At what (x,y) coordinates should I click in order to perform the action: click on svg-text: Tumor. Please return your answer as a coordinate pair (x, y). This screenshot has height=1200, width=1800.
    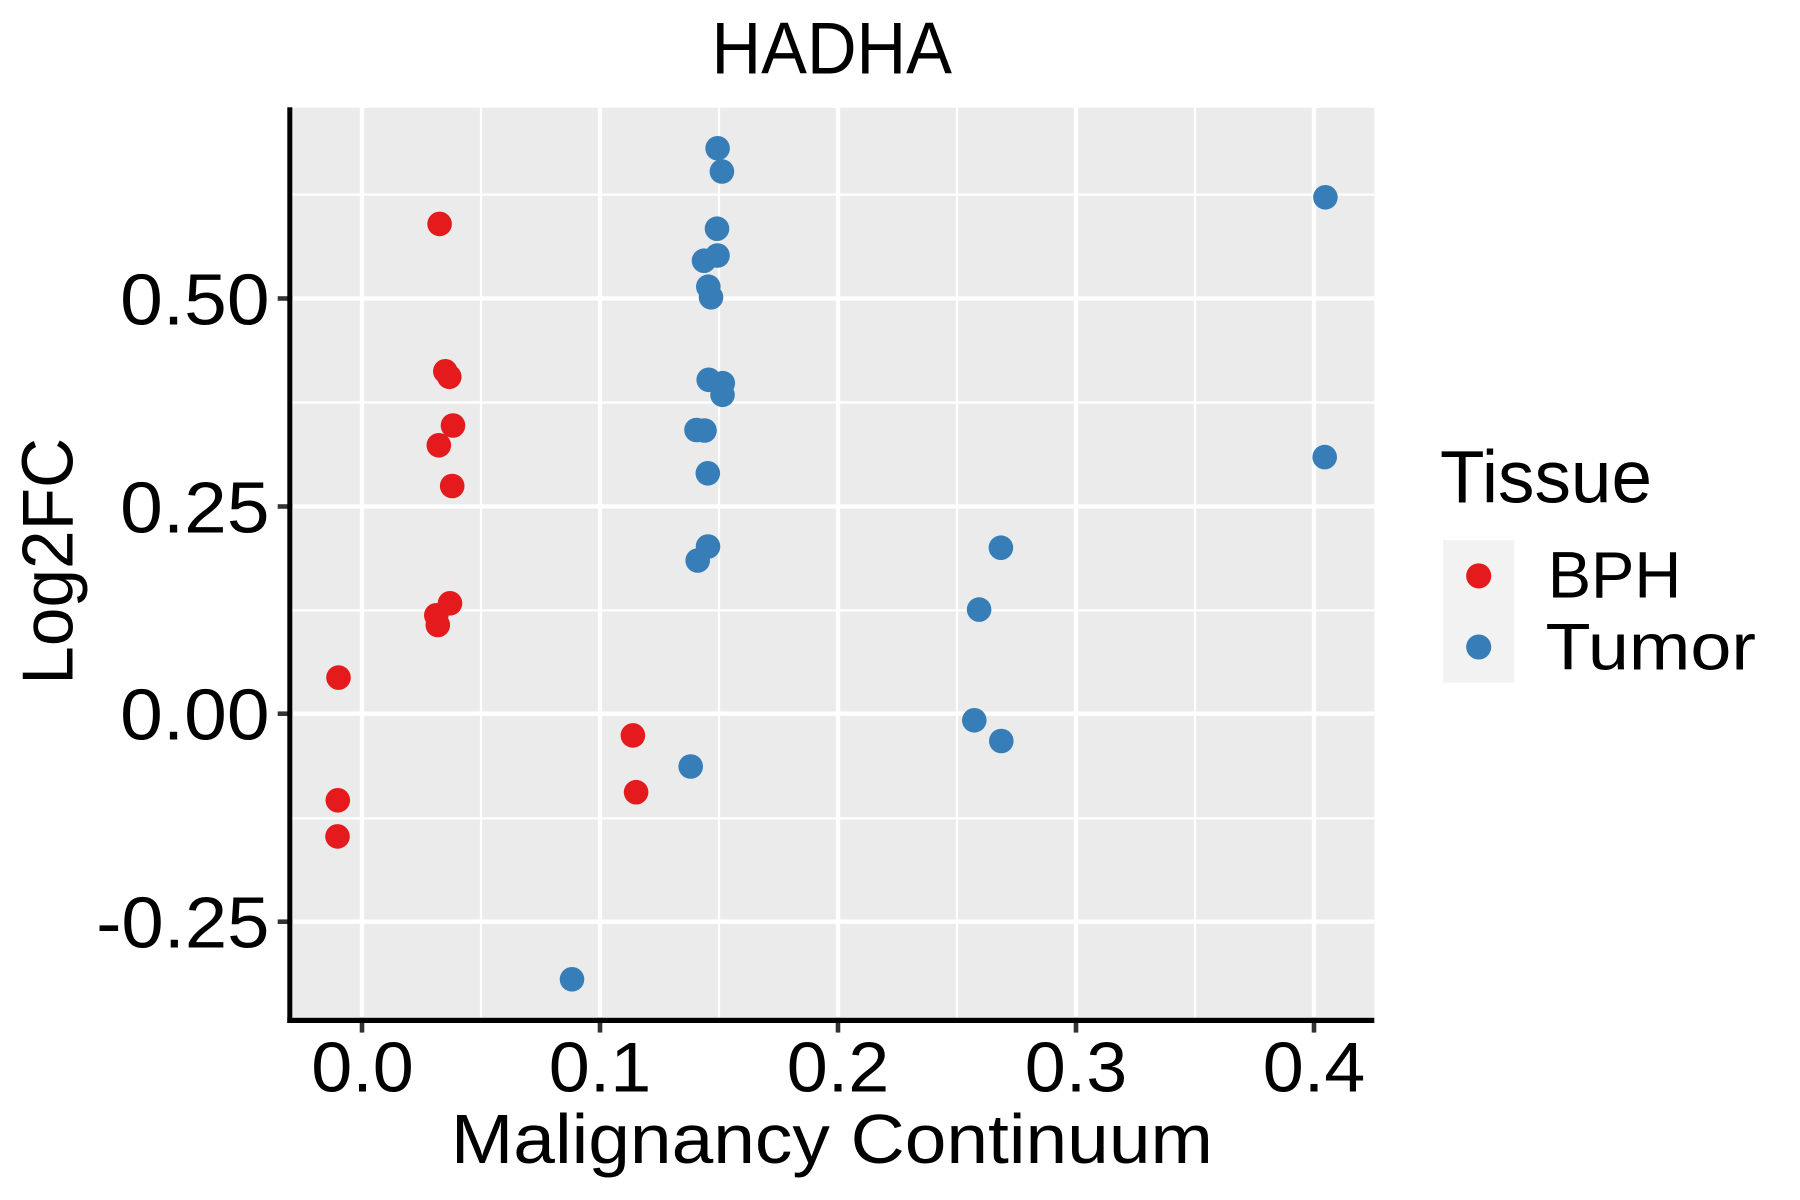
    Looking at the image, I should click on (1651, 647).